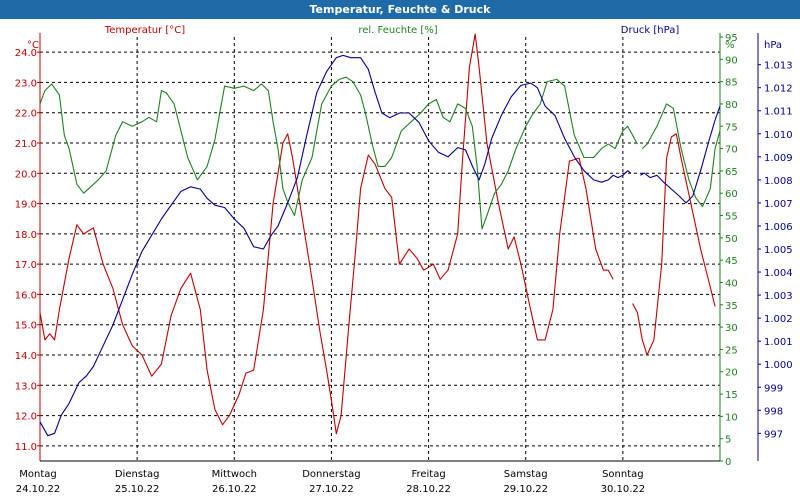  What do you see at coordinates (731, 261) in the screenshot?
I see `humidity-tick-label: 45` at bounding box center [731, 261].